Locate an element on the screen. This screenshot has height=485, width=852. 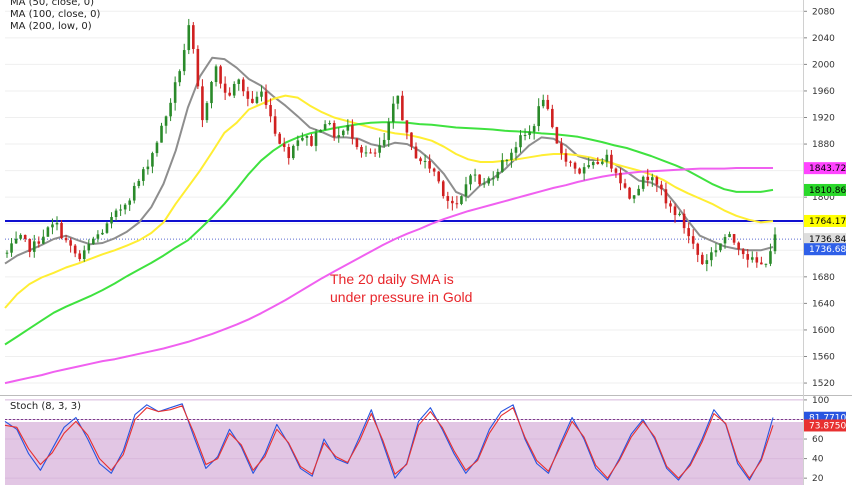
annotation-line: under pressure in Gold is located at coordinates (401, 297).